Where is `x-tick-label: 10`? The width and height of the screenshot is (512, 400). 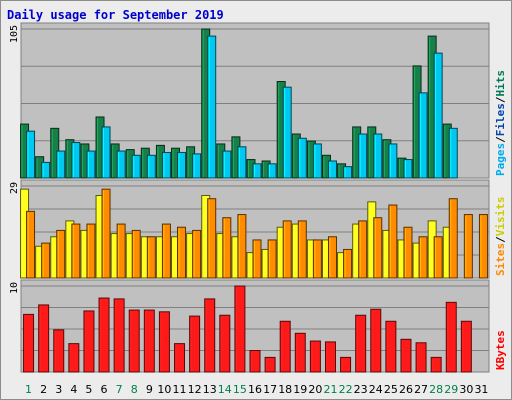
x-tick-label: 10 is located at coordinates (164, 389).